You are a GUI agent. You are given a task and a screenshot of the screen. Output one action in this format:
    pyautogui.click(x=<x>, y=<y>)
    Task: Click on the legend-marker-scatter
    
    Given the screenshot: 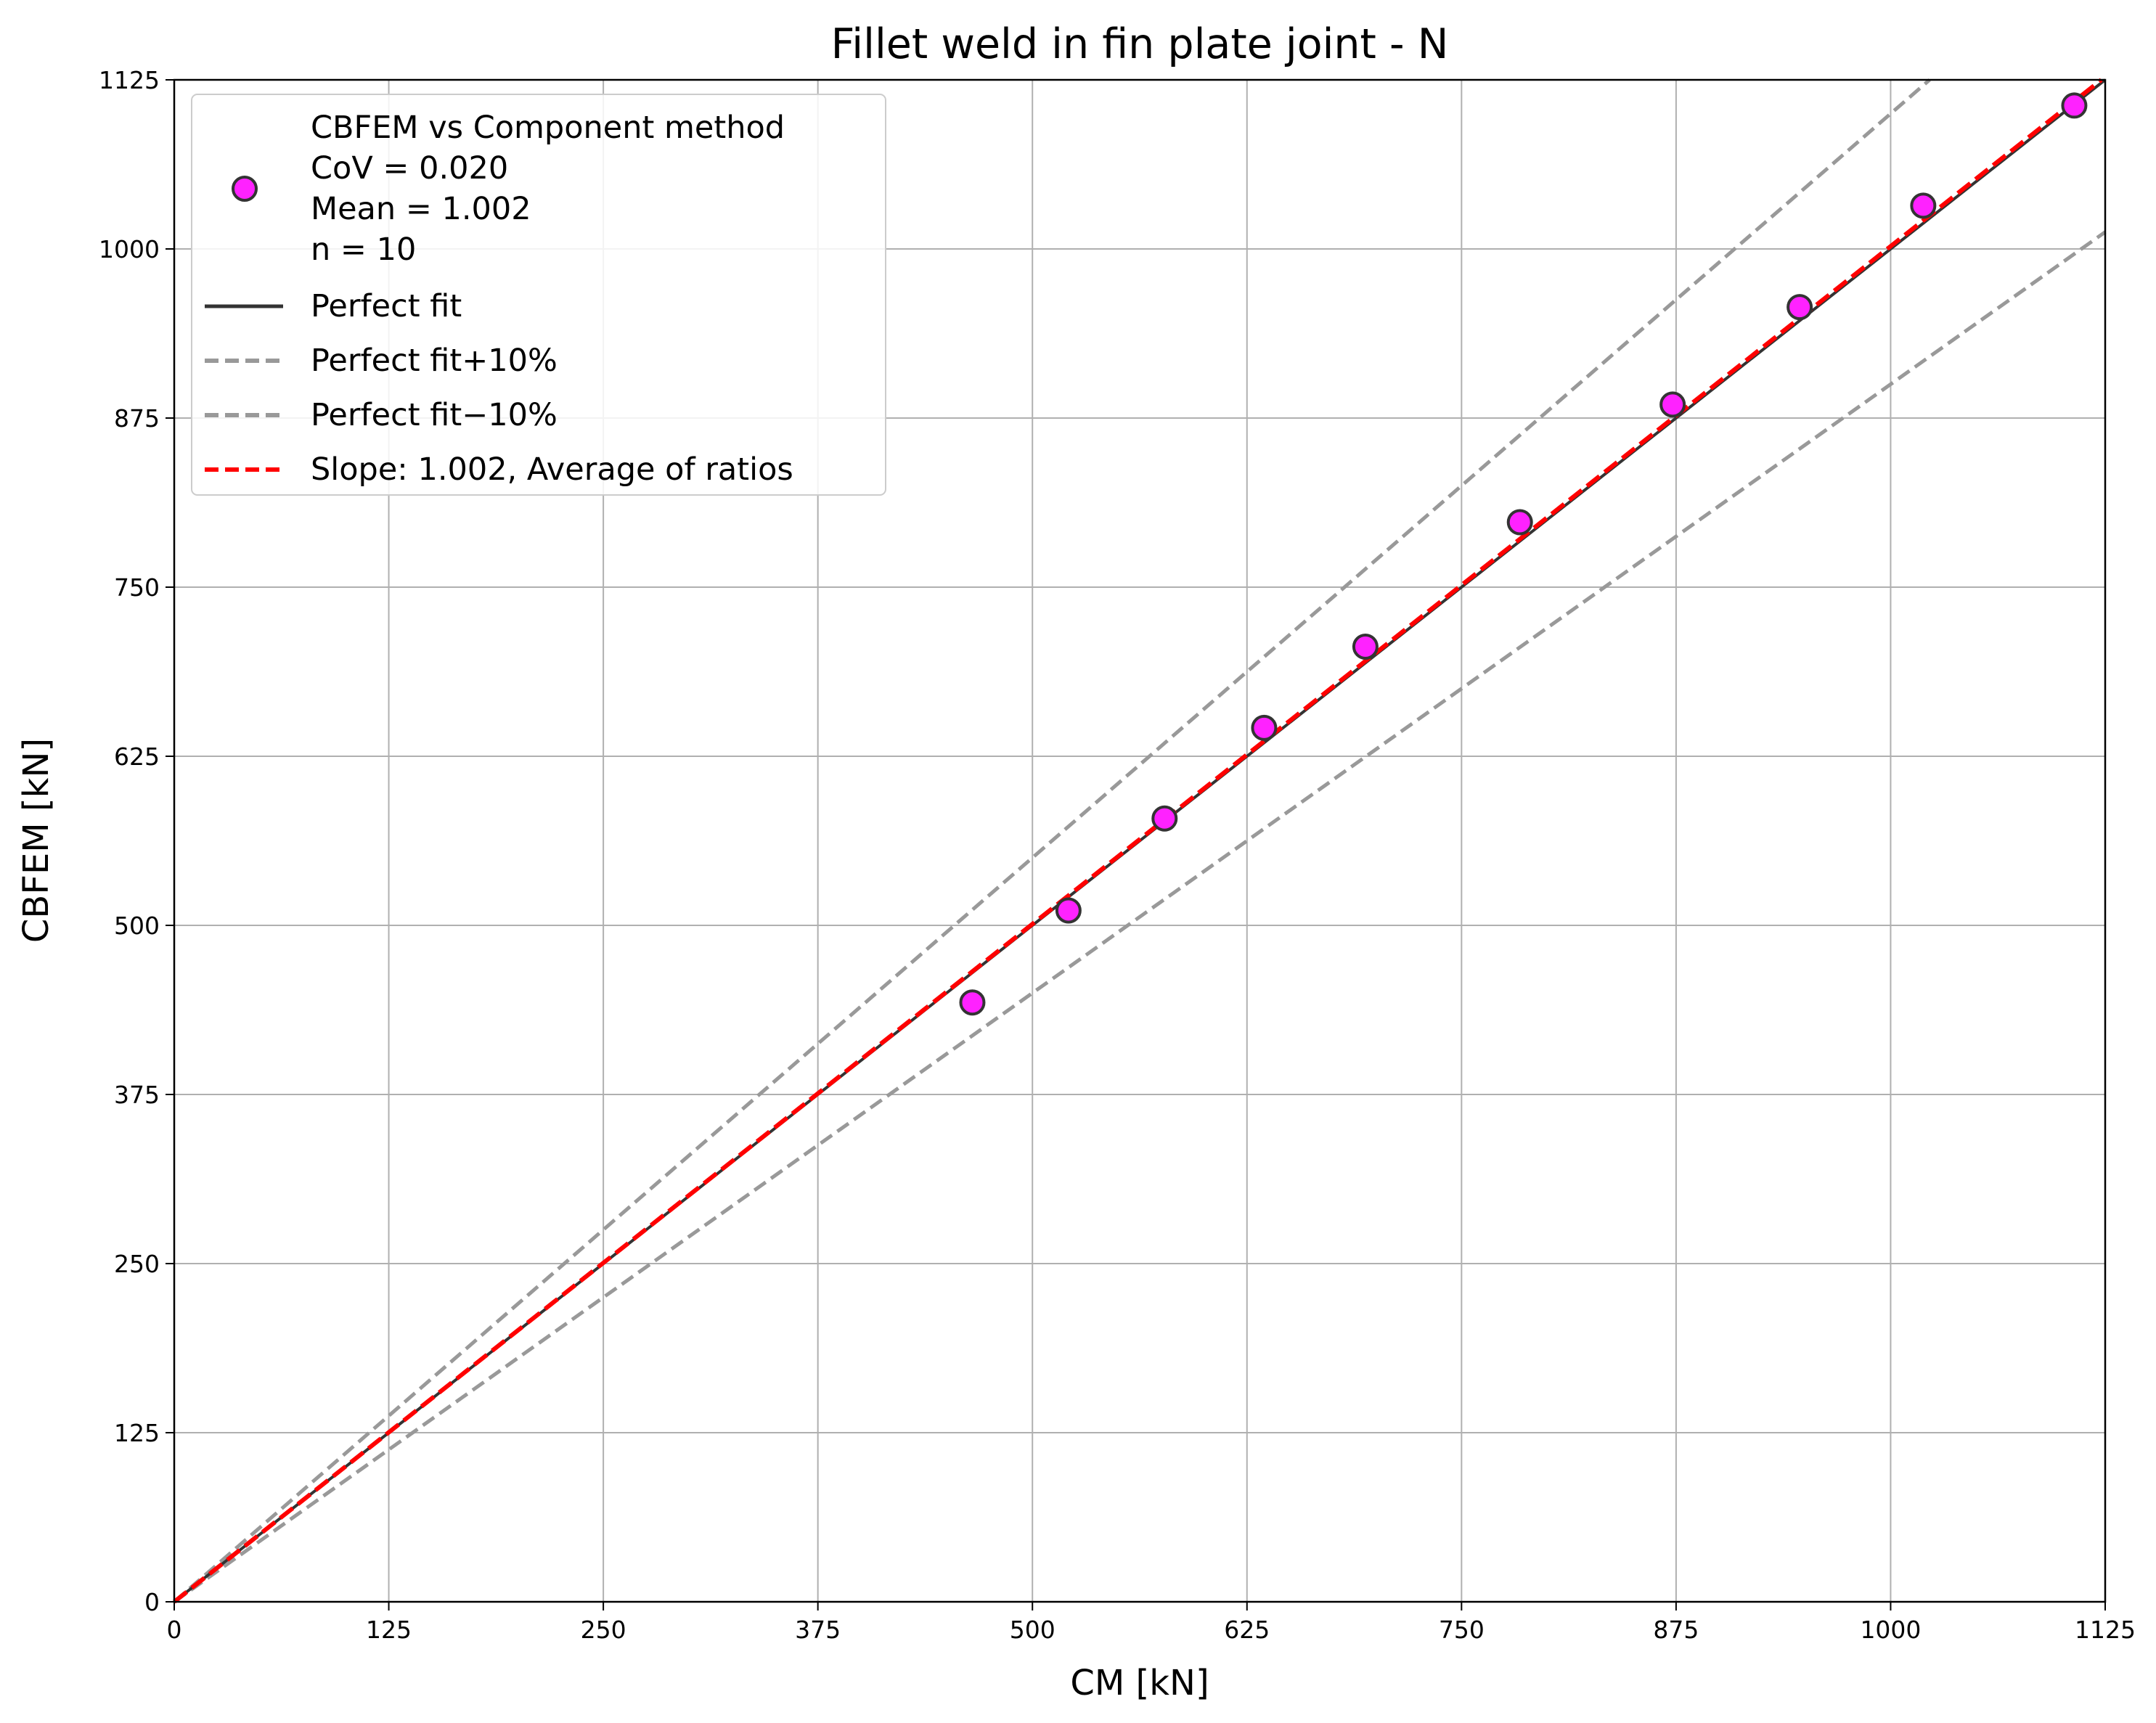 What is the action you would take?
    pyautogui.click(x=245, y=189)
    